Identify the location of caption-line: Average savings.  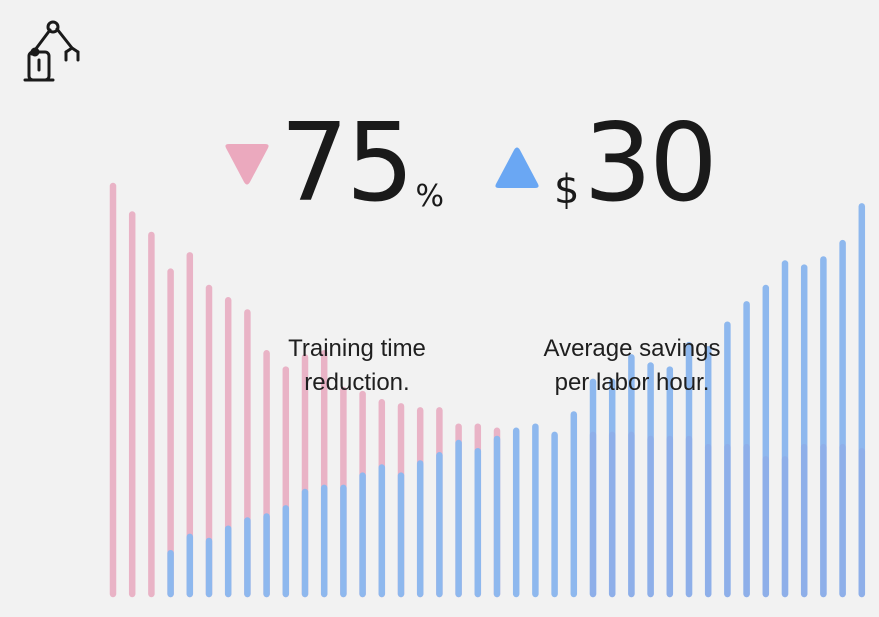
(632, 348).